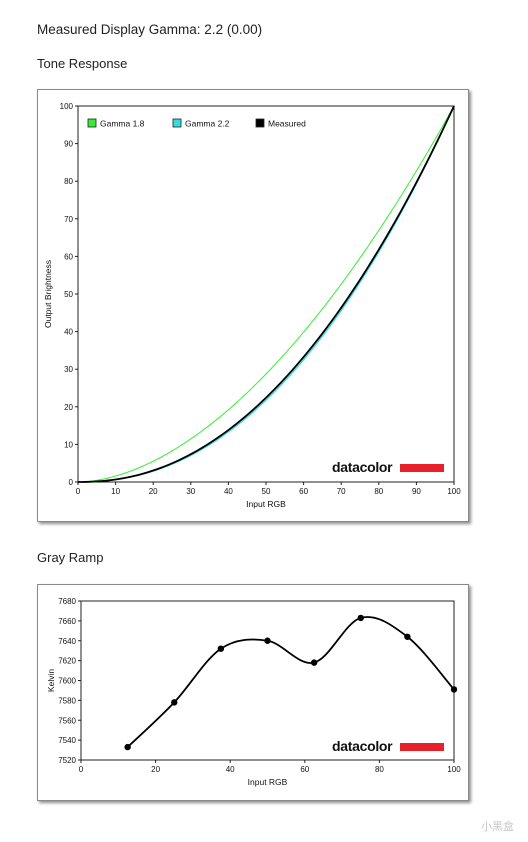 This screenshot has width=528, height=842. What do you see at coordinates (122, 124) in the screenshot?
I see `legend-gamma-1-8-label: Gamma 1.8` at bounding box center [122, 124].